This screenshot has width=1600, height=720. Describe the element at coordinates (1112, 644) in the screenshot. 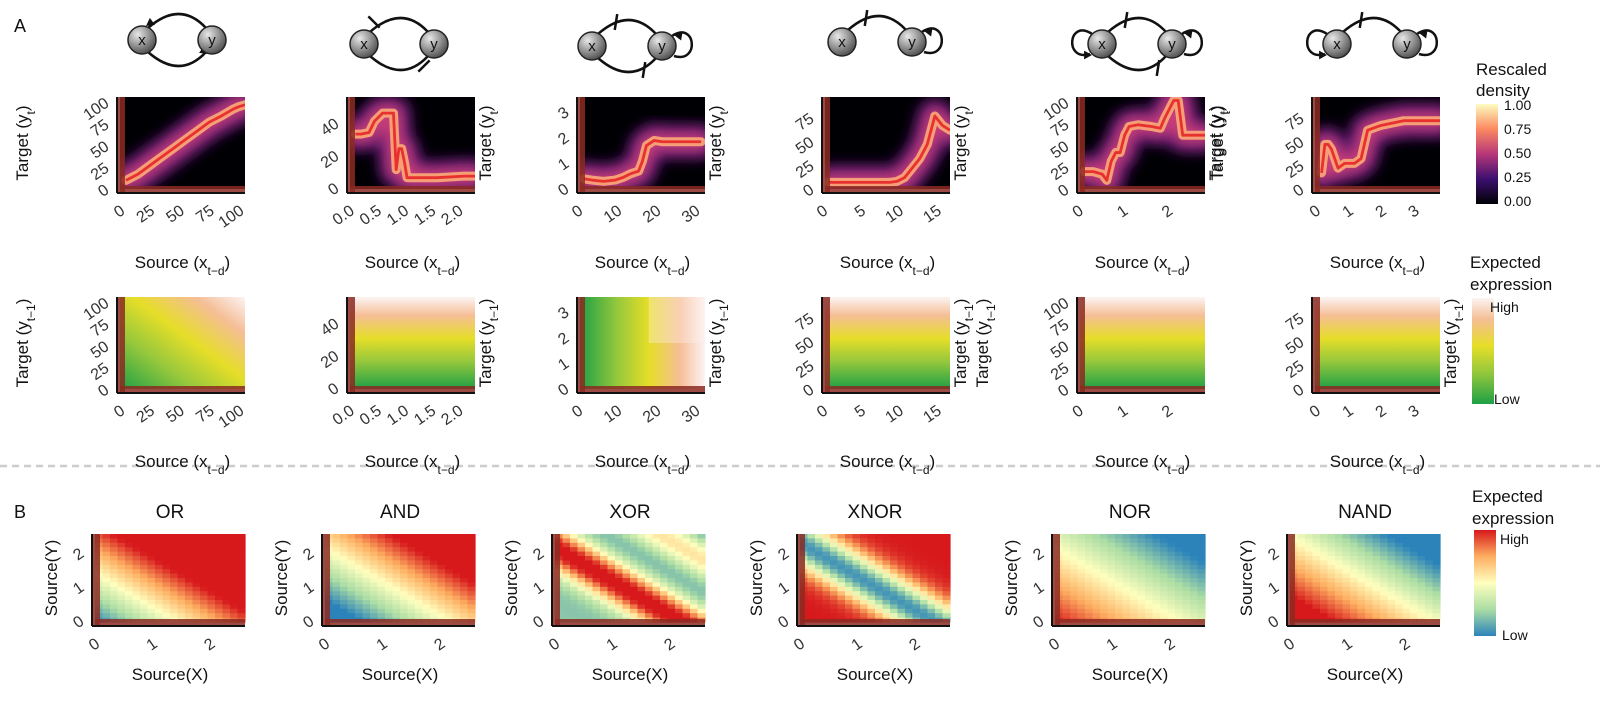

I see `x-tick-label: 1` at that location.